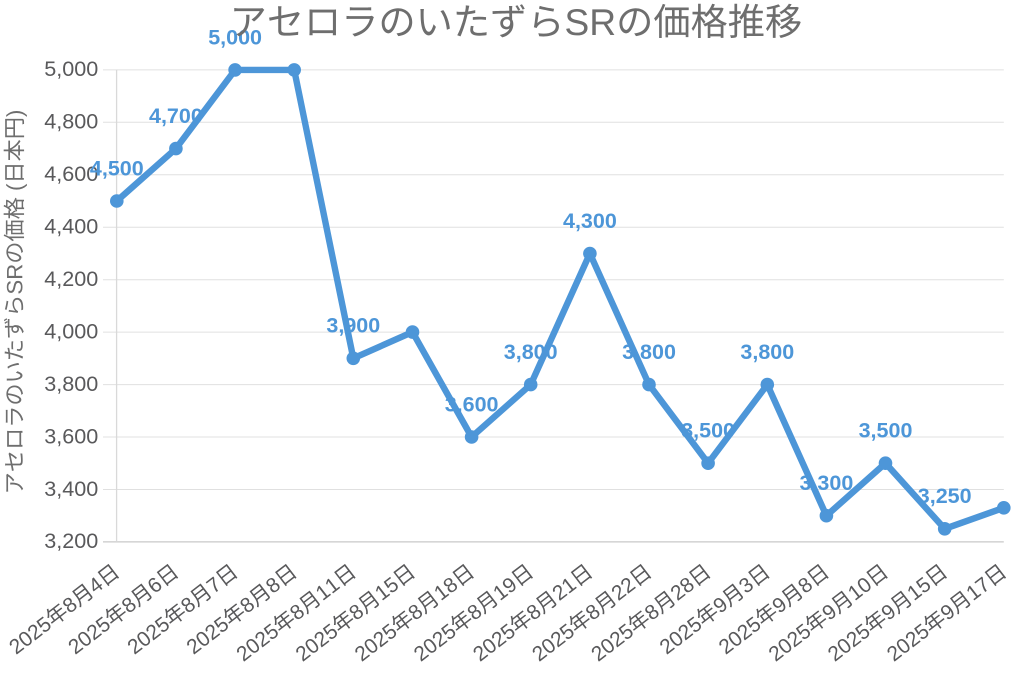 The image size is (1024, 676). I want to click on svg-text: 4,600, so click(71, 173).